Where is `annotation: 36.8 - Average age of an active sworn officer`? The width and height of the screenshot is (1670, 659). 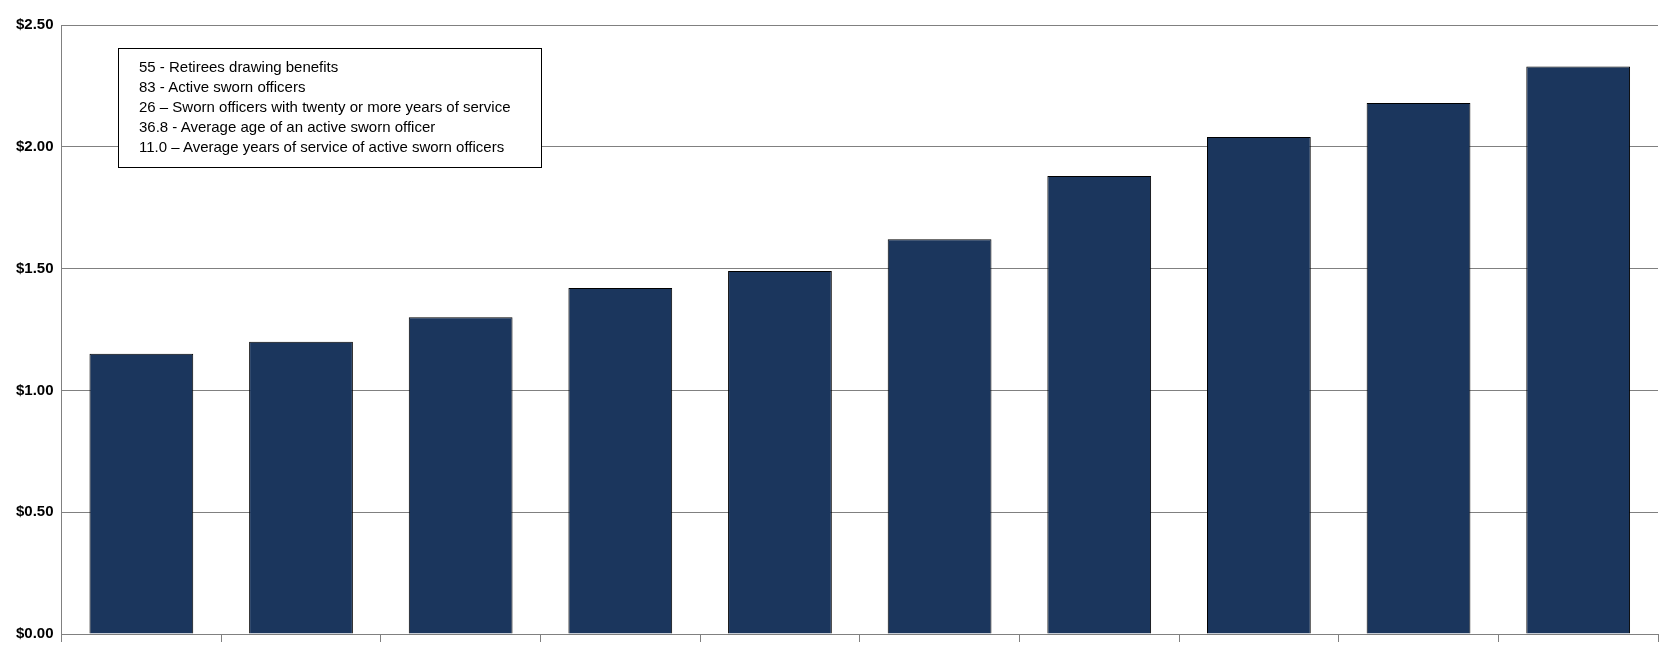 annotation: 36.8 - Average age of an active sworn officer is located at coordinates (288, 127).